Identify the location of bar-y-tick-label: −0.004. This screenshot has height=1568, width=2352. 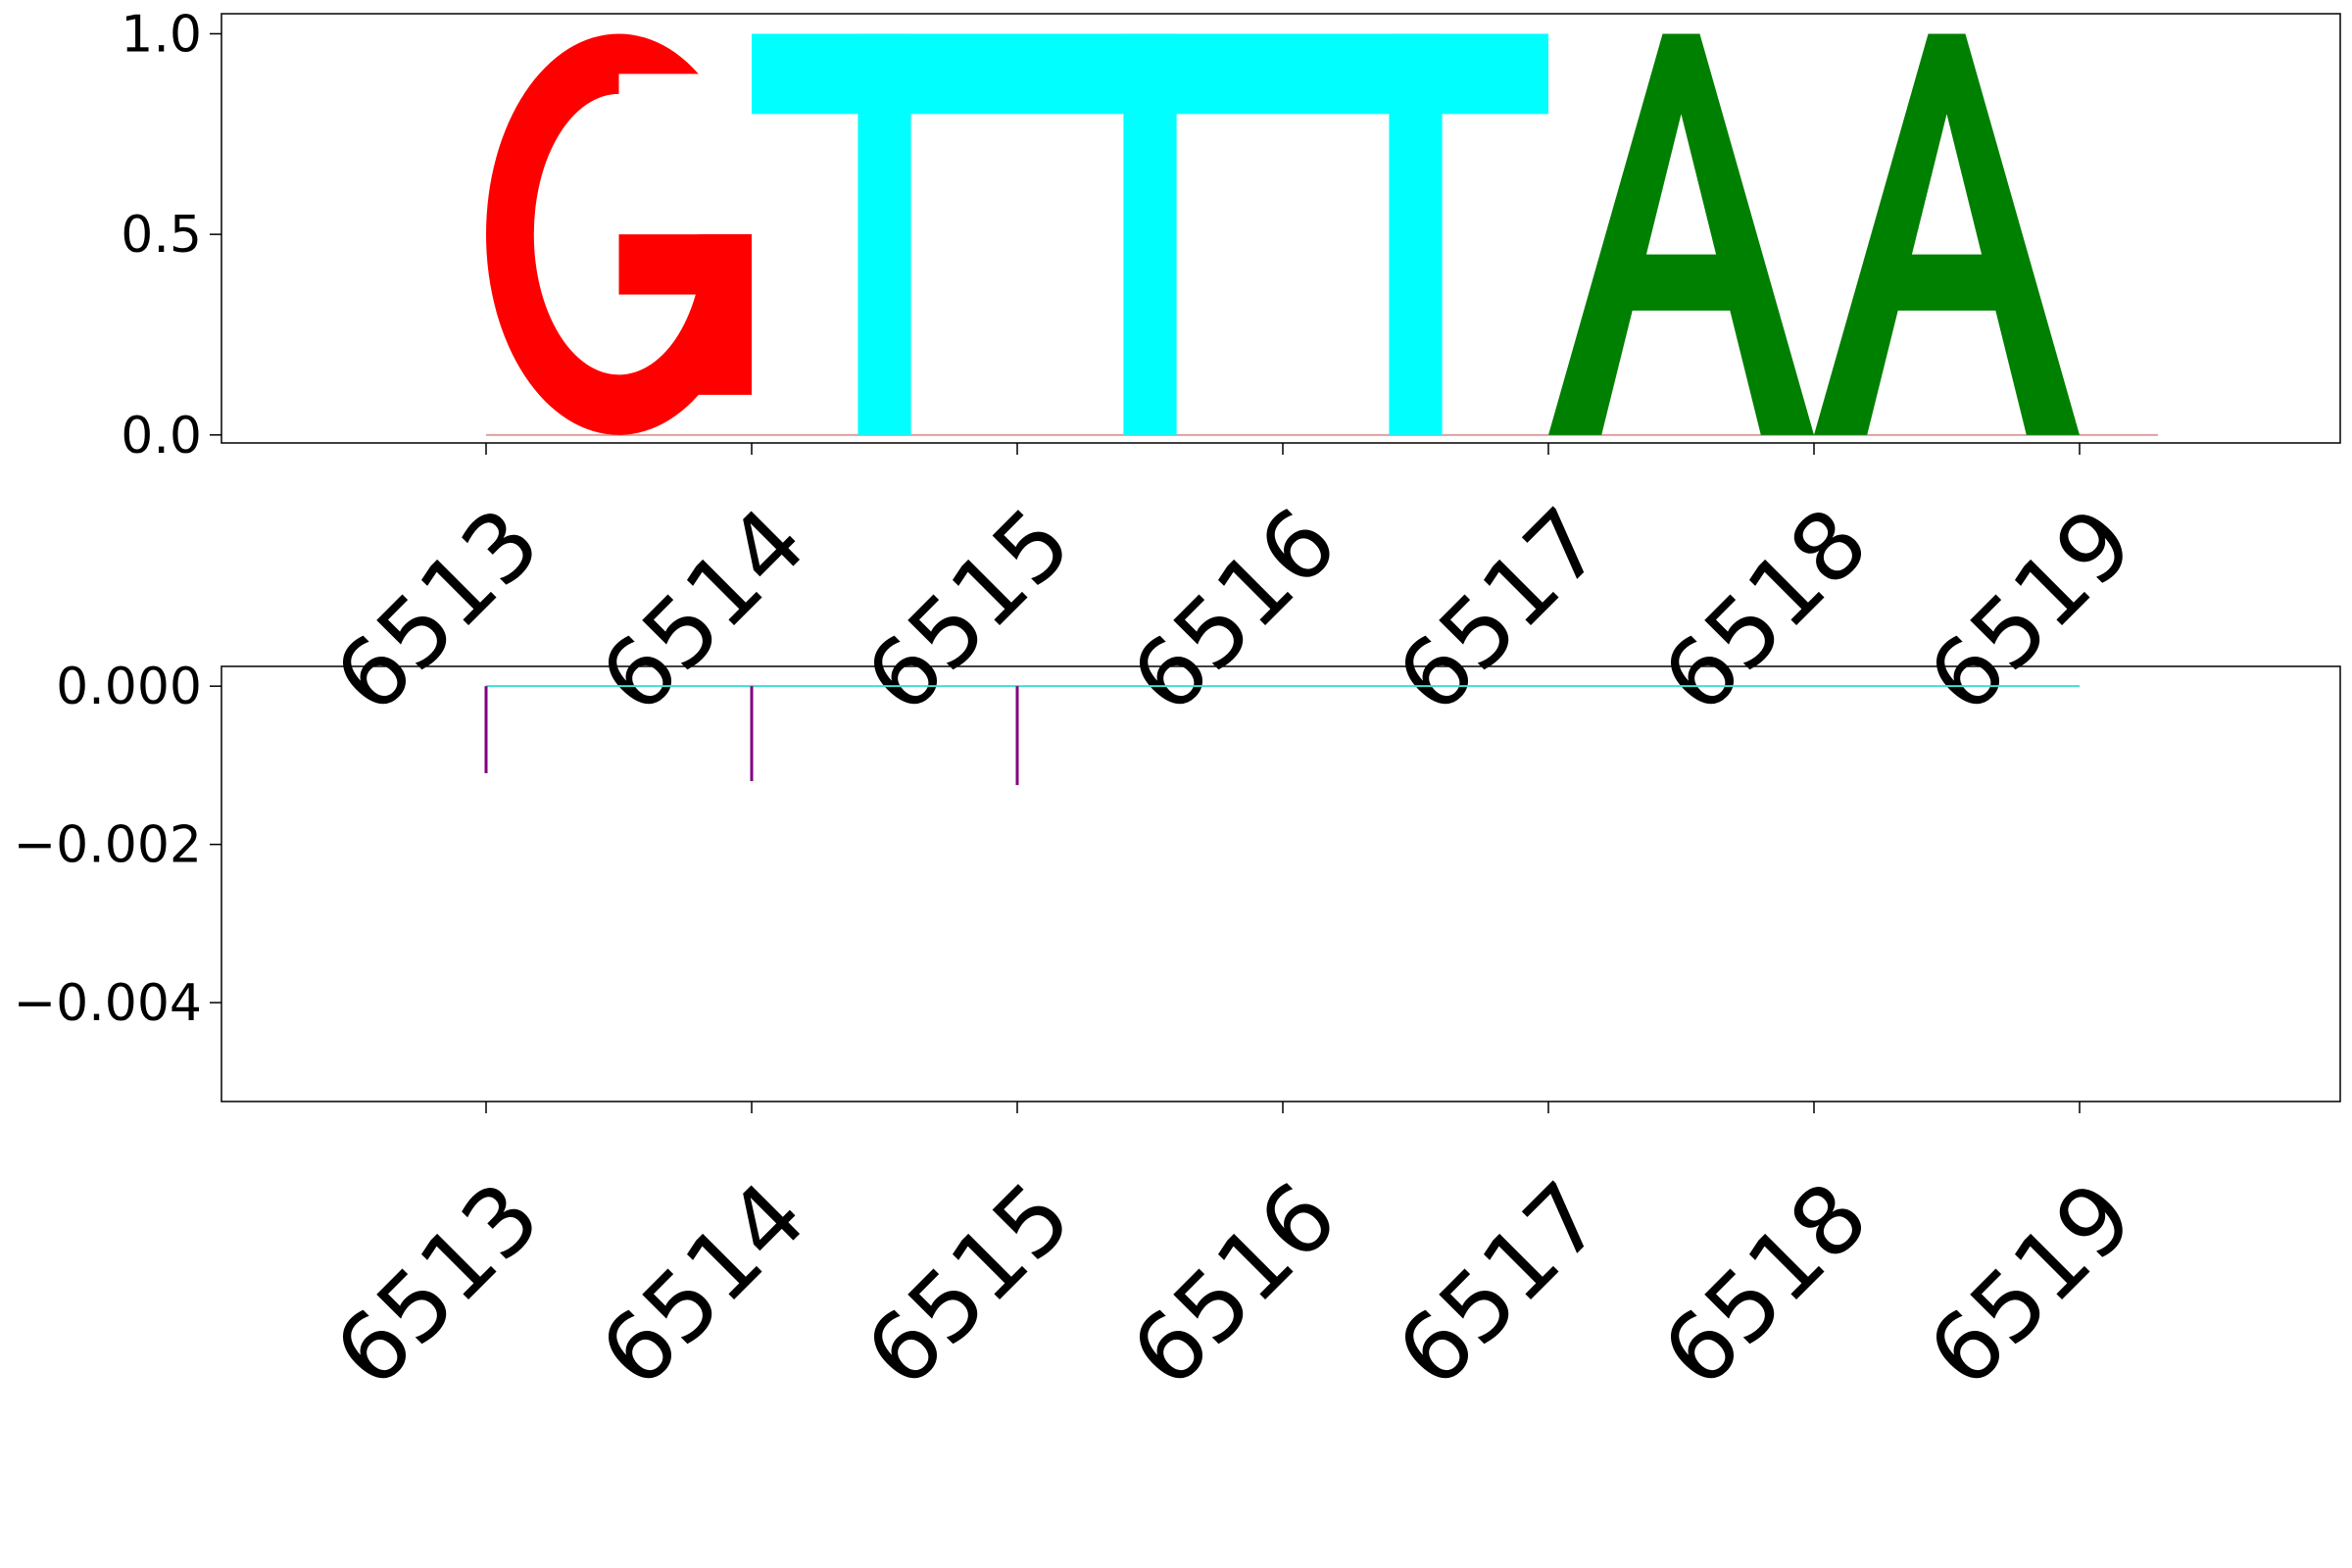
(108, 1003).